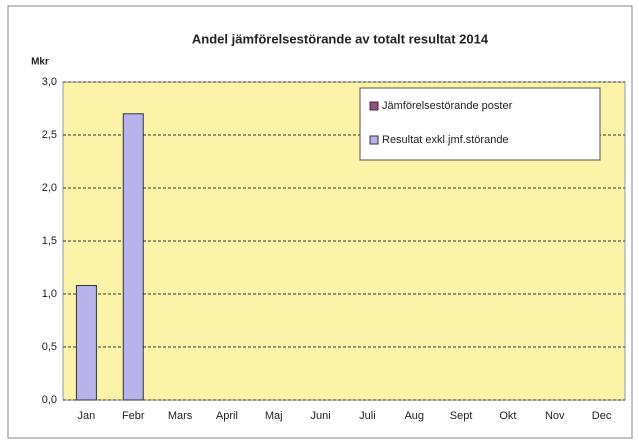 The height and width of the screenshot is (443, 639). I want to click on x-tick-label: Nov, so click(555, 416).